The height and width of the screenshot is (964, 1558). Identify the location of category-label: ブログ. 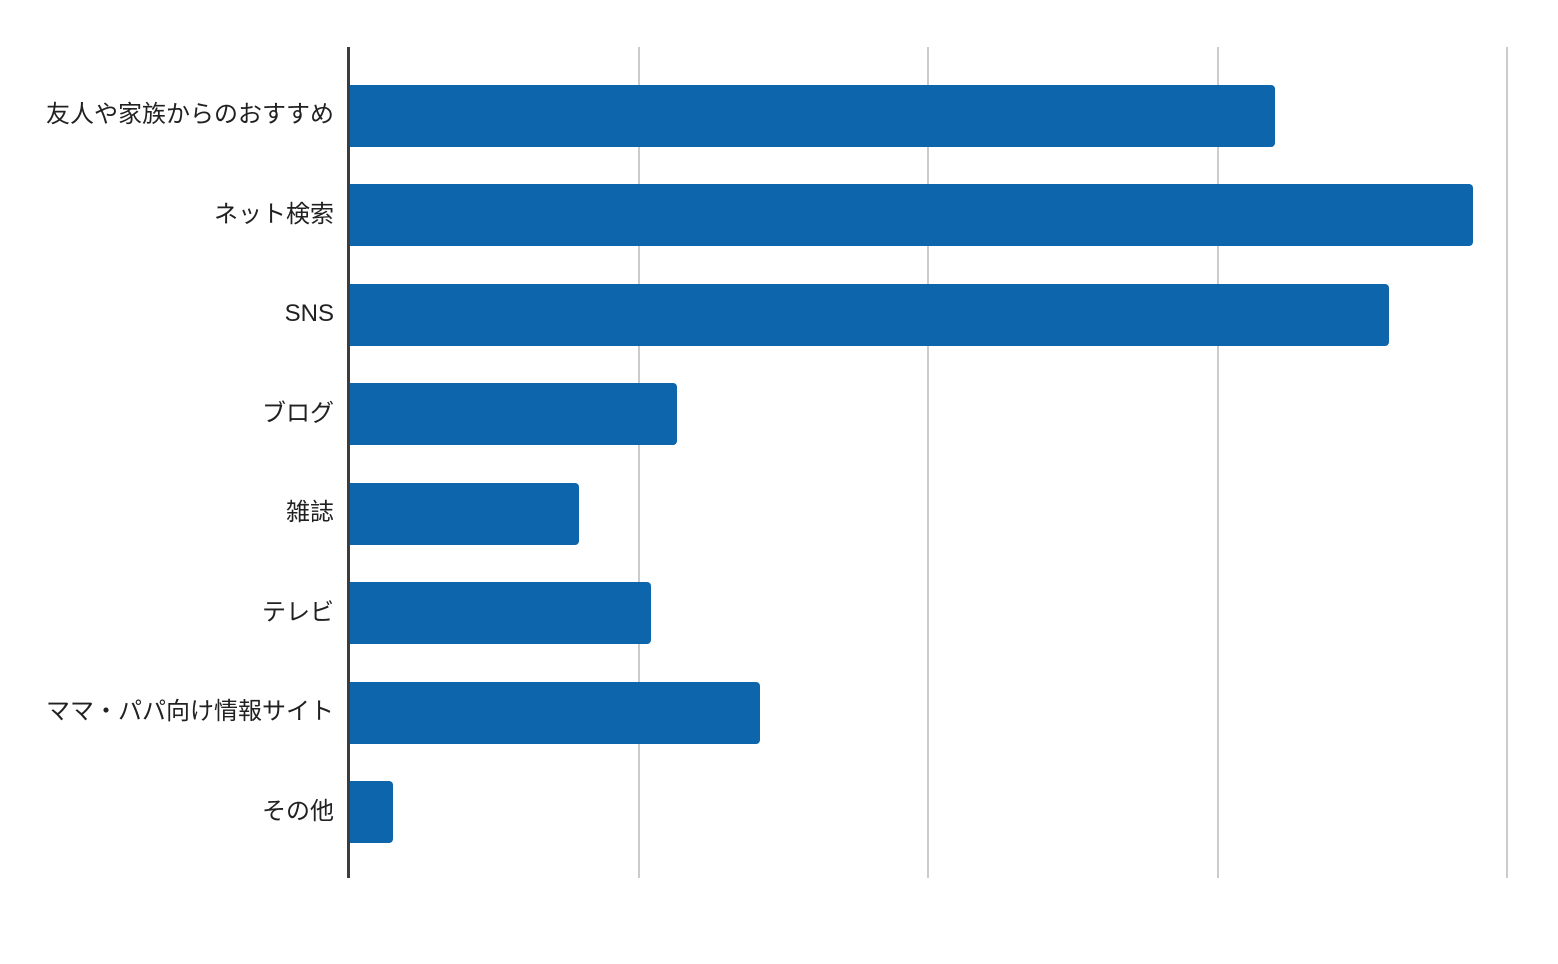
(298, 413).